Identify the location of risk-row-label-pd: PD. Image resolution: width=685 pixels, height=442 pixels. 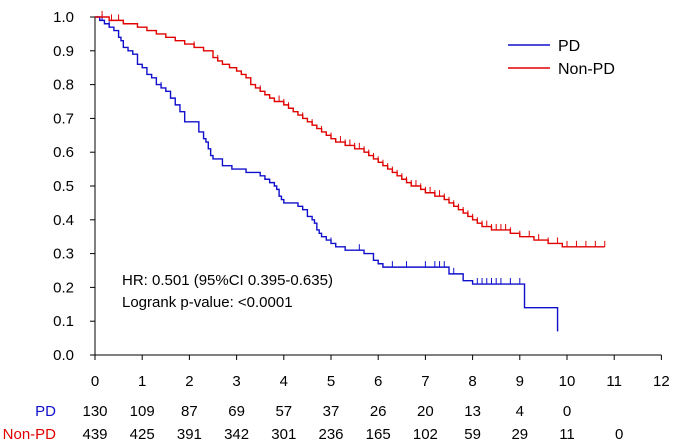
(45, 411).